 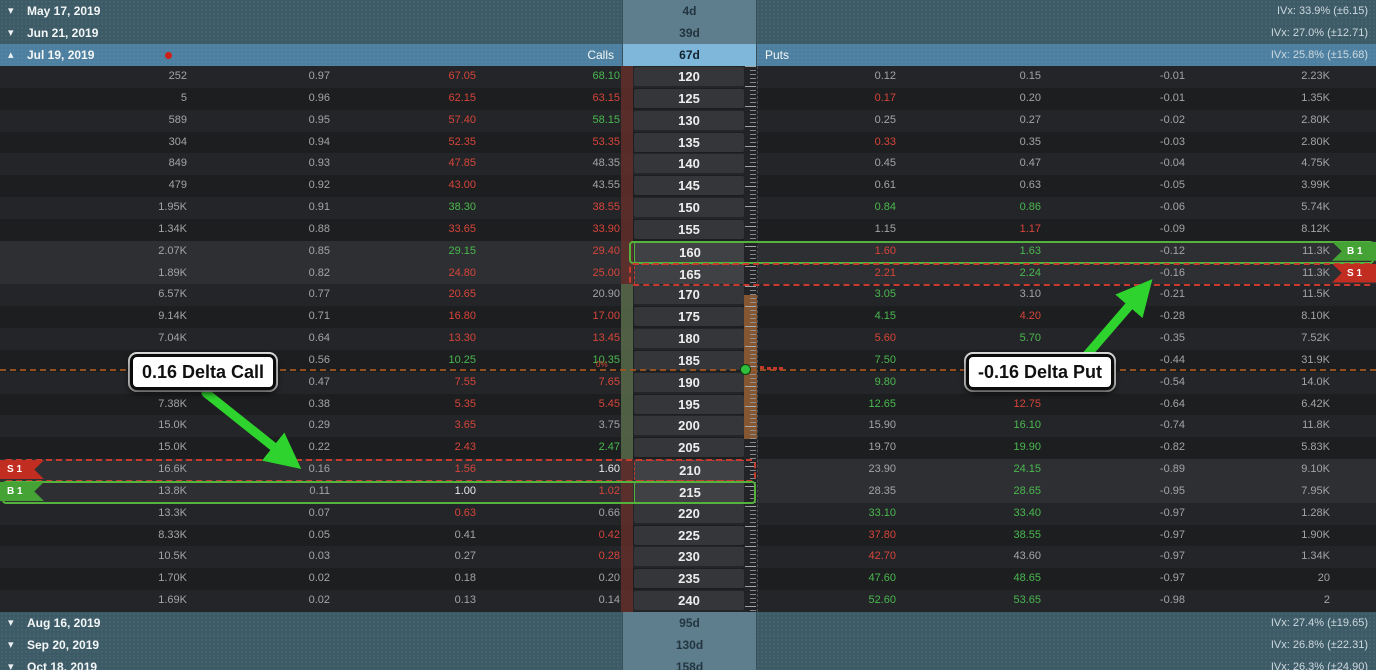 I want to click on call-ask-cell: 1.02, so click(x=609, y=490).